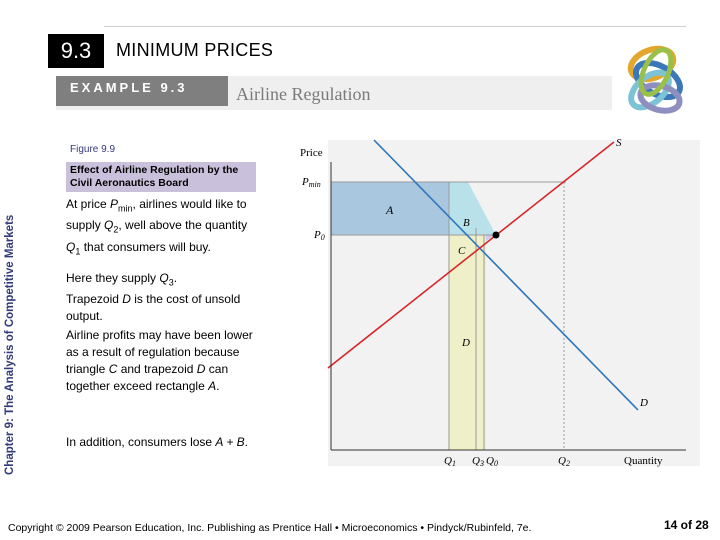 The height and width of the screenshot is (540, 720). I want to click on section-number: 9.3, so click(76, 51).